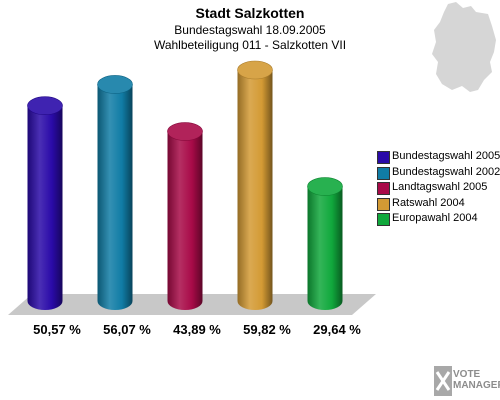  I want to click on logo-text-line1: VOTE, so click(467, 374).